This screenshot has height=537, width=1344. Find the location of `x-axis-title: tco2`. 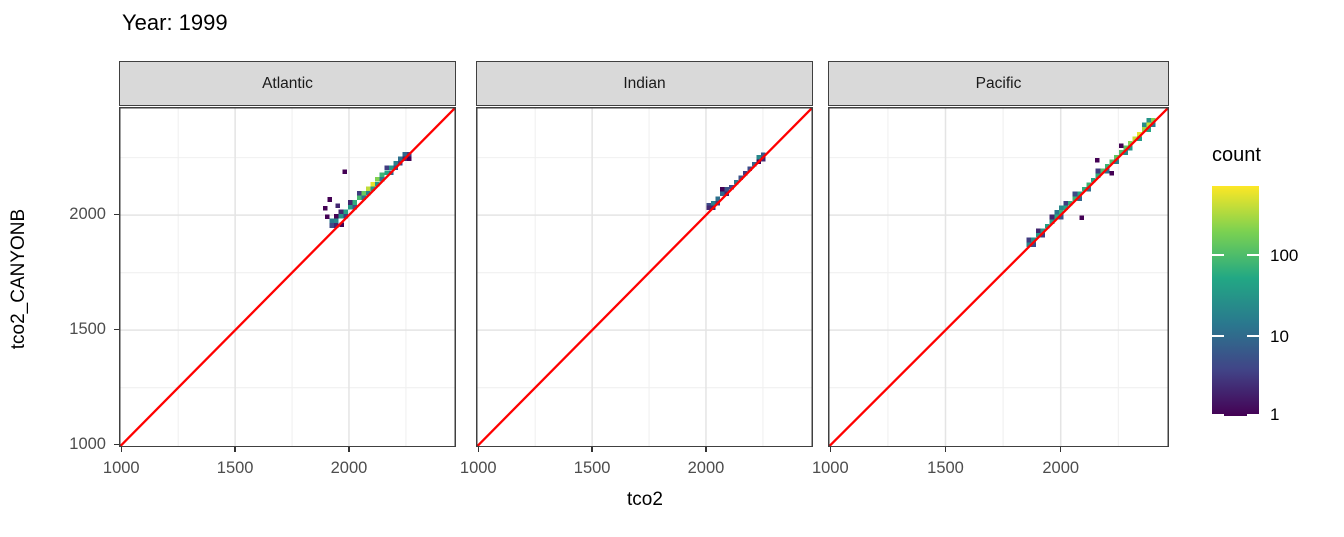

x-axis-title: tco2 is located at coordinates (645, 499).